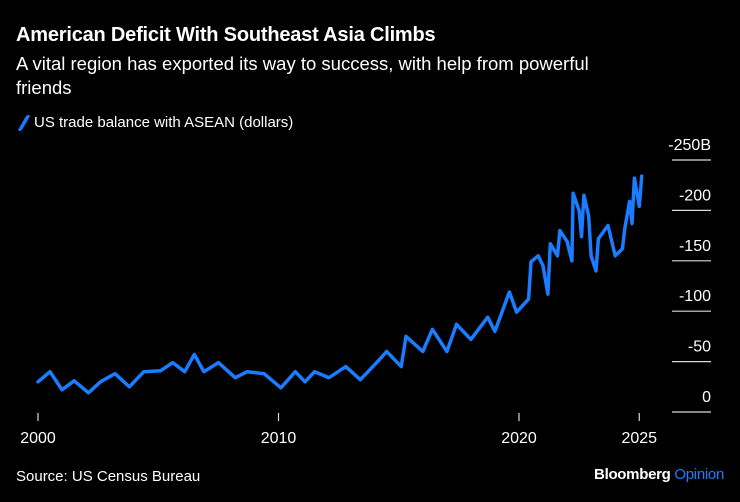  What do you see at coordinates (695, 195) in the screenshot?
I see `y-tick-label: -200` at bounding box center [695, 195].